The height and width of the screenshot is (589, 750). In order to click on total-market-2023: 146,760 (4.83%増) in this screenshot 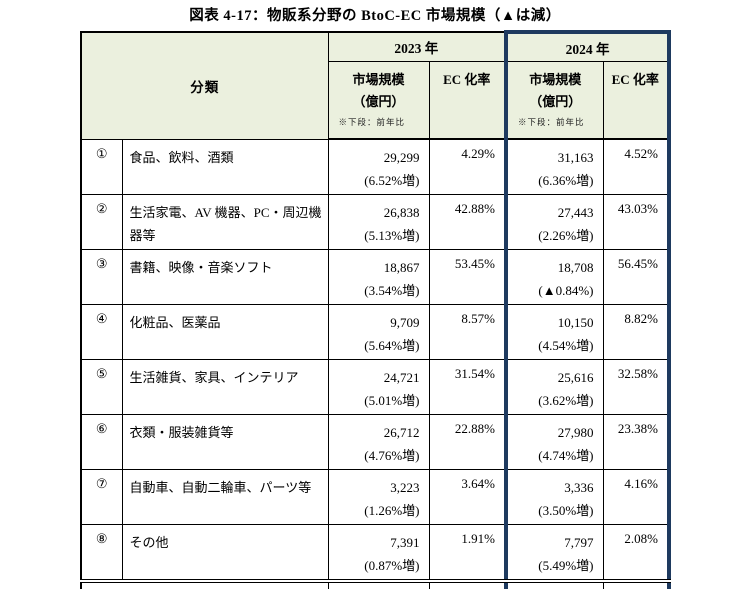, I will do `click(378, 584)`.